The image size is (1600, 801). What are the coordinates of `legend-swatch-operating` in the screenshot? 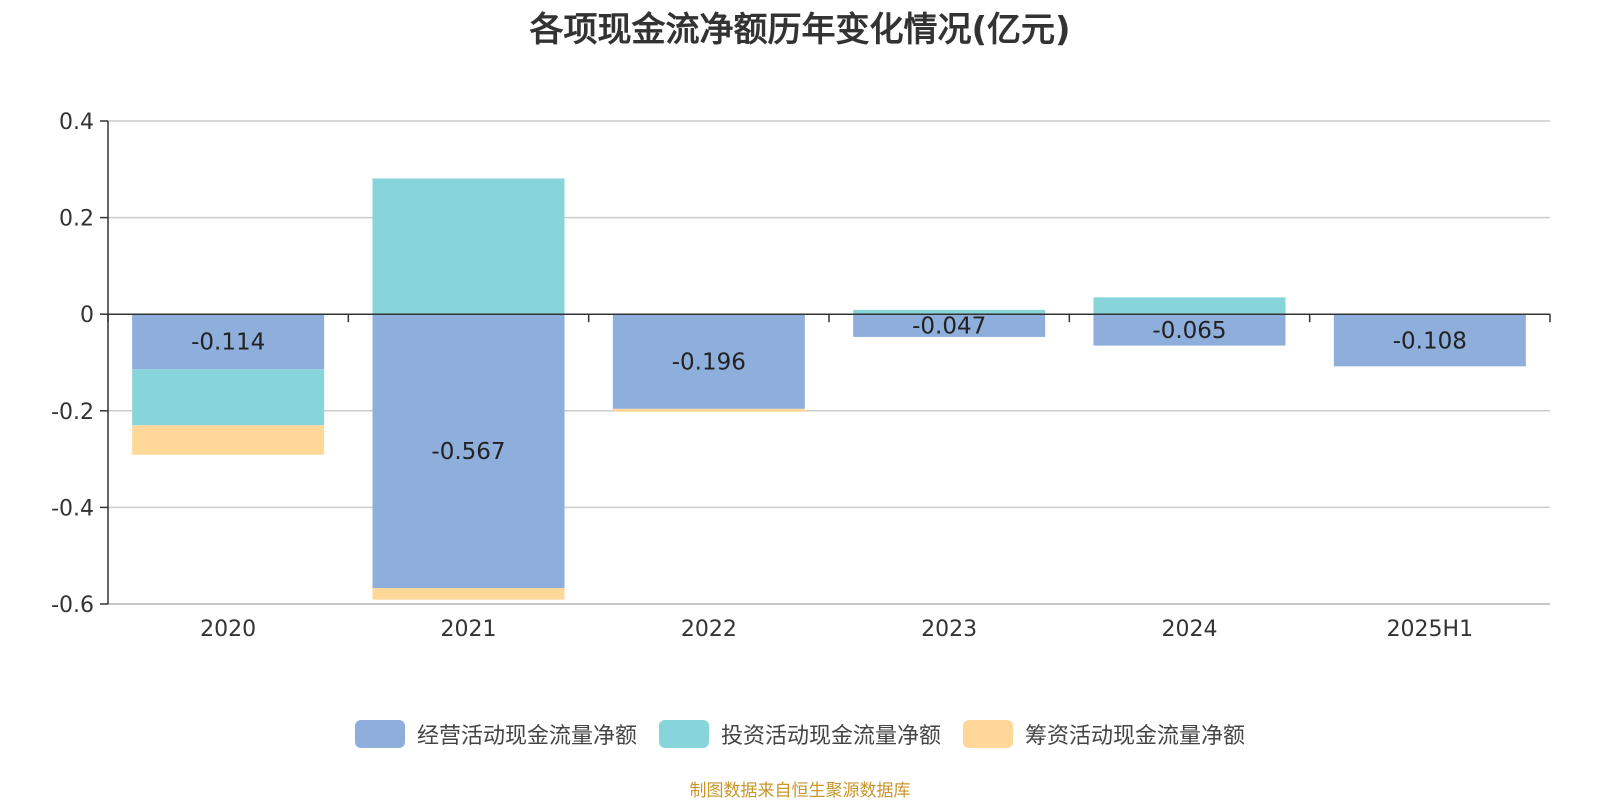 It's located at (379, 734).